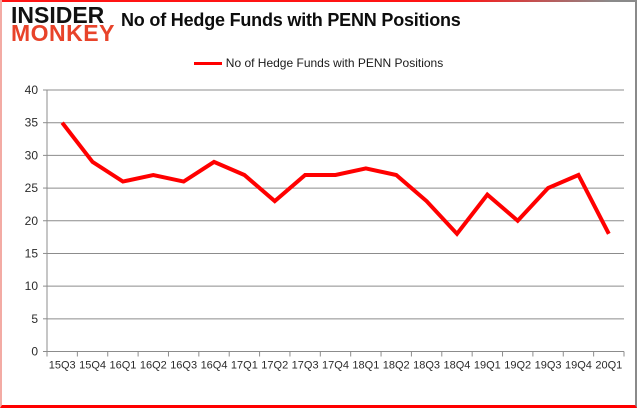 This screenshot has height=408, width=637. Describe the element at coordinates (305, 366) in the screenshot. I see `svg-text: 17Q3` at that location.